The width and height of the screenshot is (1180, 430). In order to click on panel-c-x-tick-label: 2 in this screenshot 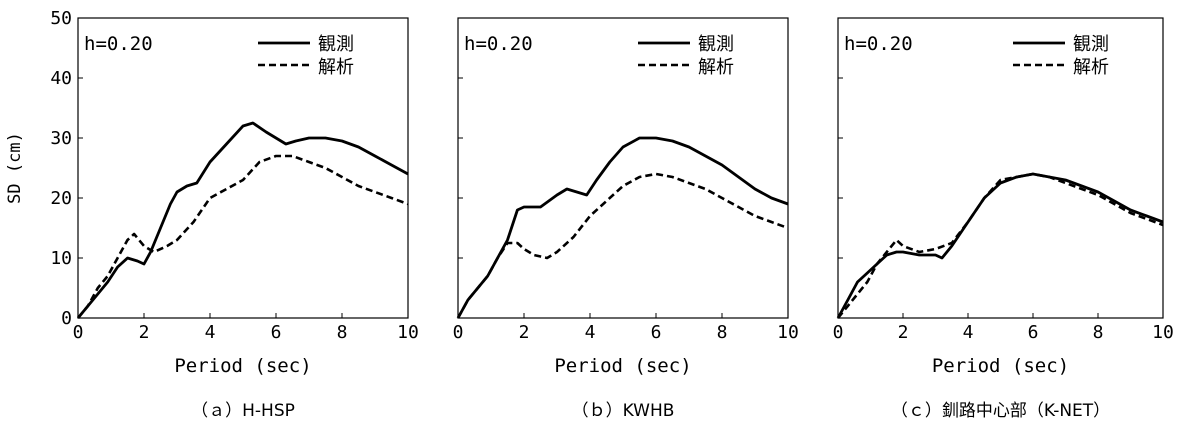, I will do `click(903, 332)`.